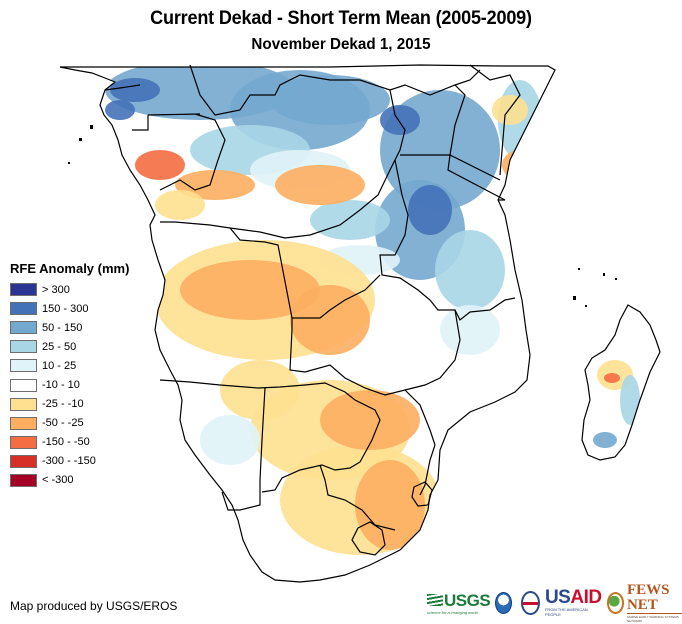 This screenshot has width=682, height=624. I want to click on fews-globe-icon, so click(615, 603).